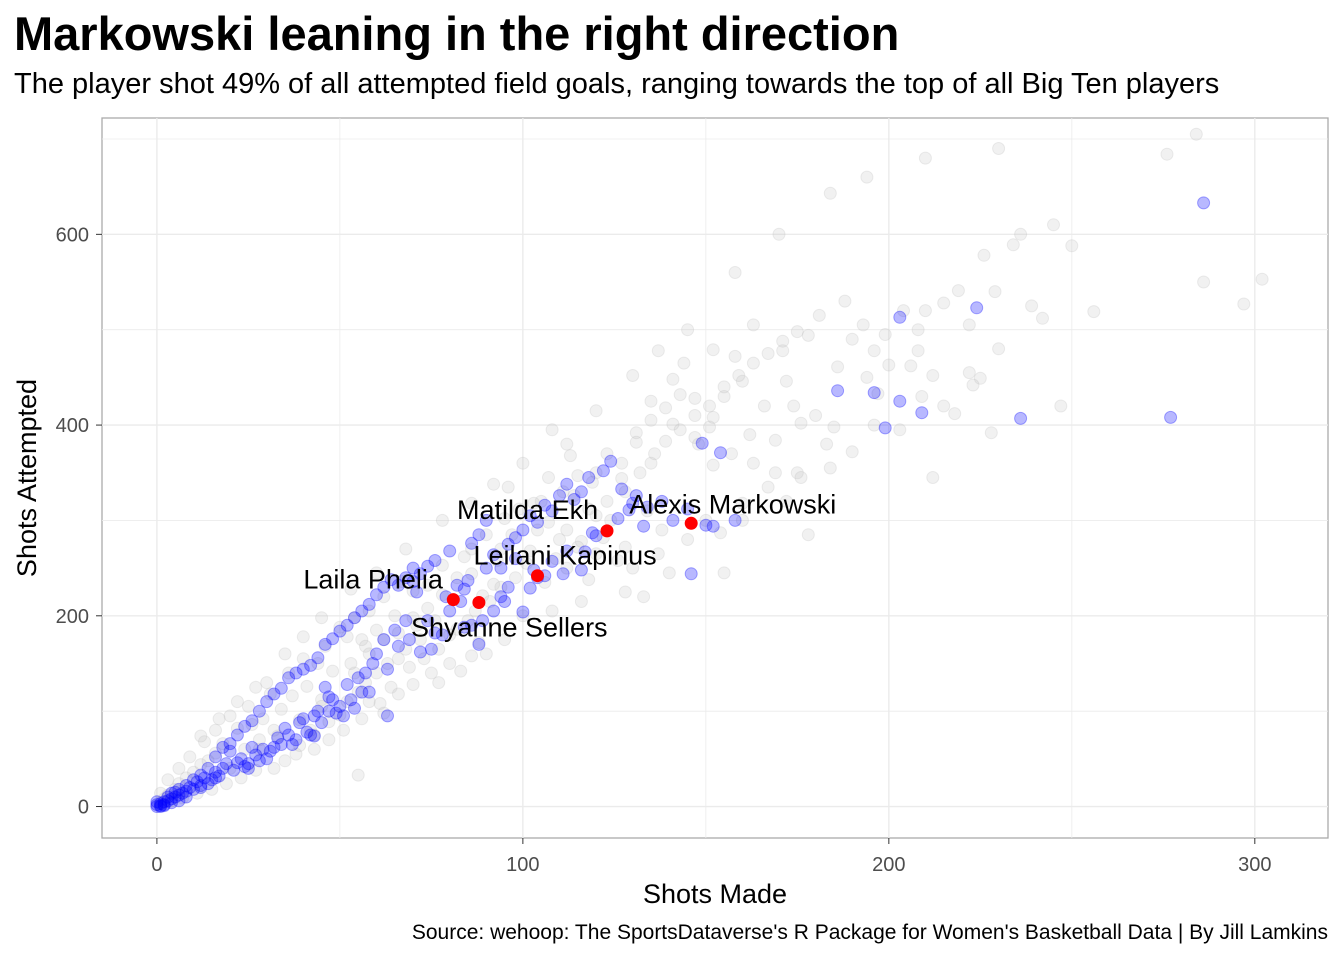 The image size is (1344, 960). Describe the element at coordinates (1254, 865) in the screenshot. I see `x-tick-label: 300` at that location.